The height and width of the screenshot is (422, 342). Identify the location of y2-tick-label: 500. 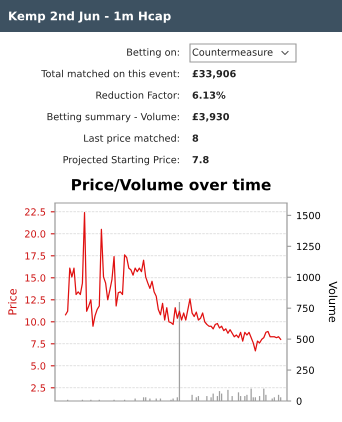
(305, 339).